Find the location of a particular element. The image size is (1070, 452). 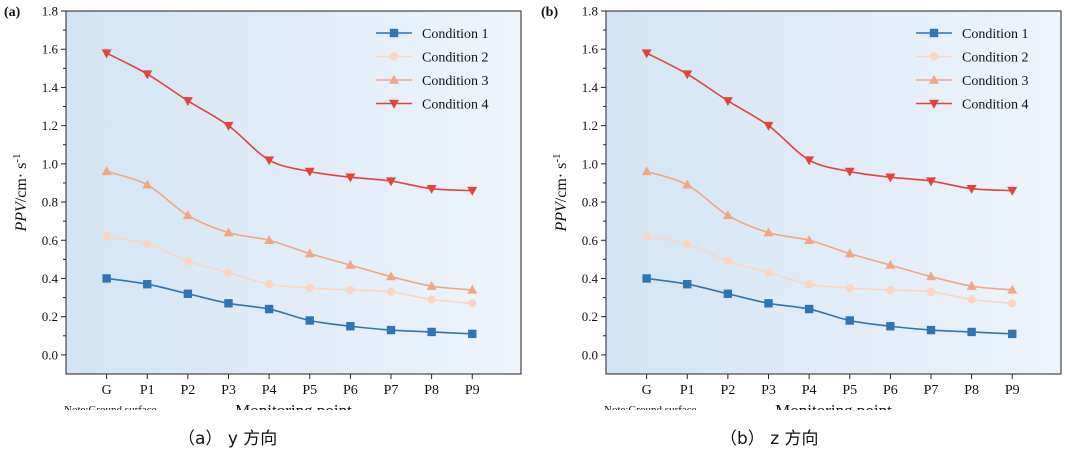

y-tick-label: 0.2 is located at coordinates (590, 316).